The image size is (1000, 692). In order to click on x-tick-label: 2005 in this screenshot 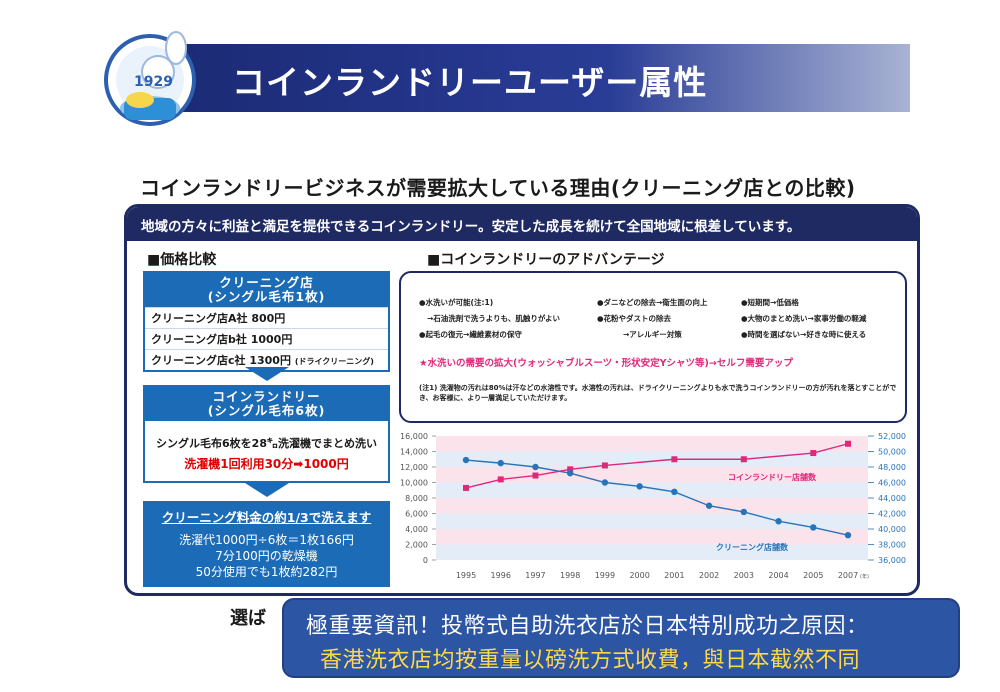, I will do `click(813, 575)`.